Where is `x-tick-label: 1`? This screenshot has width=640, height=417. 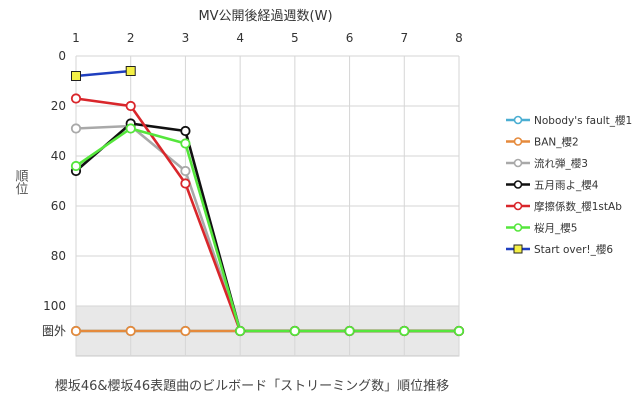
x-tick-label: 1 is located at coordinates (76, 38).